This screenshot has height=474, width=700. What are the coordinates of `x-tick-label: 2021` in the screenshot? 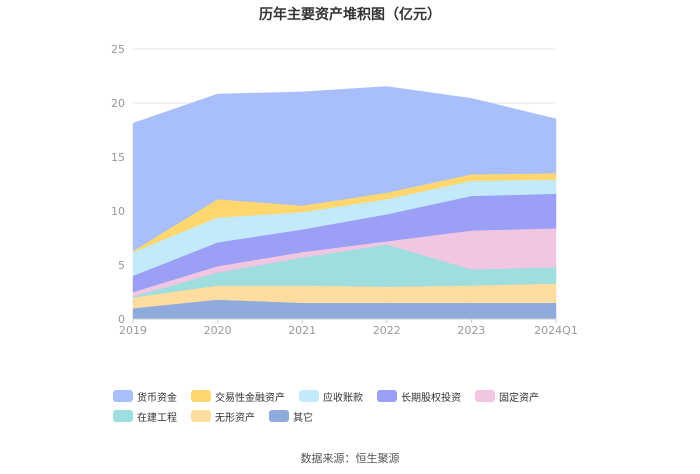 It's located at (302, 330).